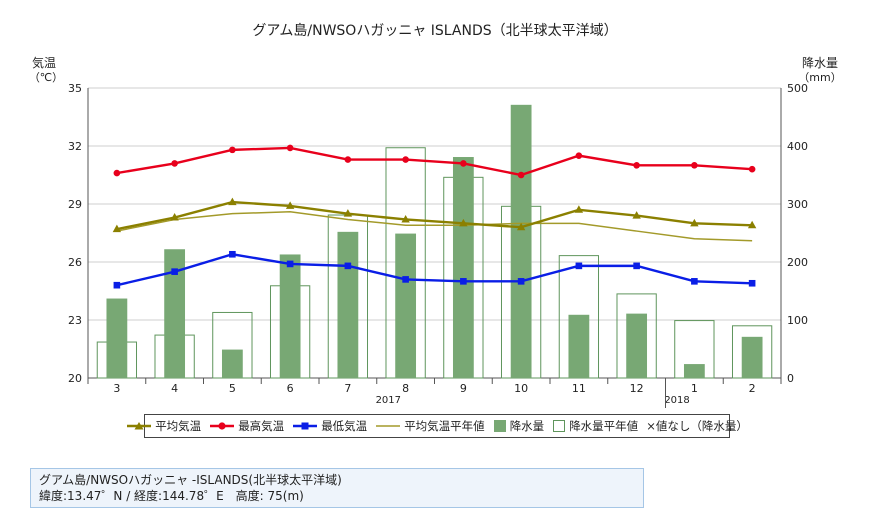 The width and height of the screenshot is (877, 519). I want to click on legend-label-precip: 降水量, so click(527, 426).